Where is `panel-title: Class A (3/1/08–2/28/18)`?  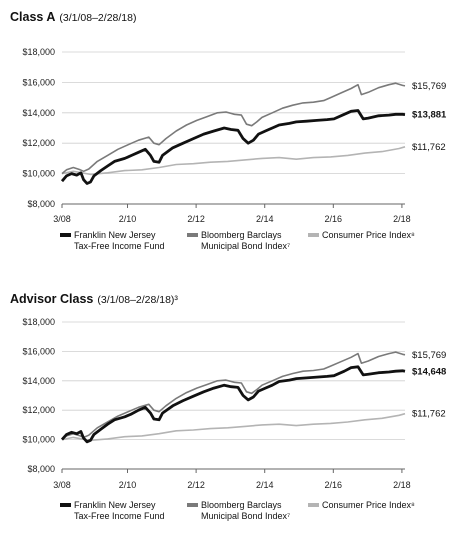
panel-title: Class A (3/1/08–2/28/18) is located at coordinates (73, 17).